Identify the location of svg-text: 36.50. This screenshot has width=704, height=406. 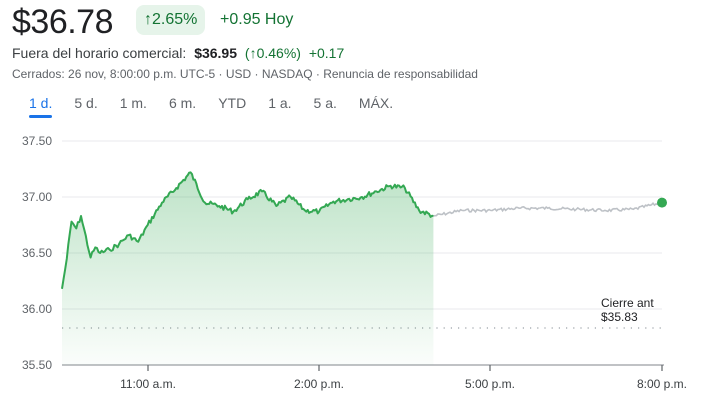
(37, 253).